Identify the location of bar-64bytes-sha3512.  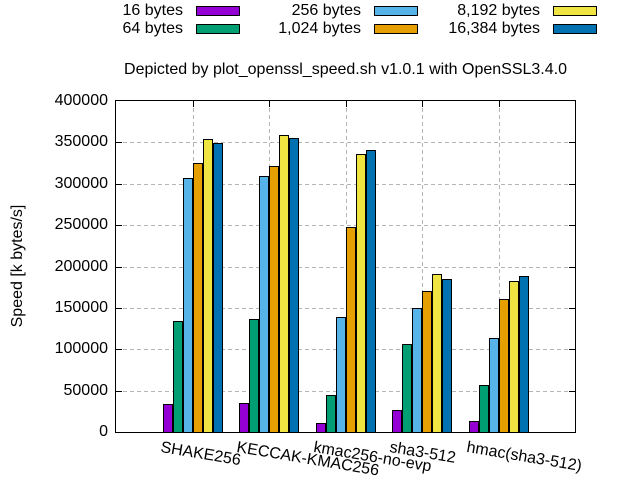
(407, 388).